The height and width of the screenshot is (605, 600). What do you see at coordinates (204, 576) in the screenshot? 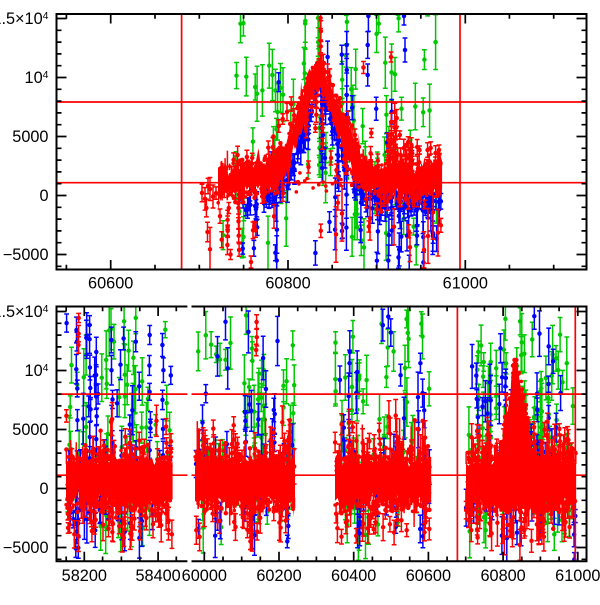
I see `svg-text: 60000` at bounding box center [204, 576].